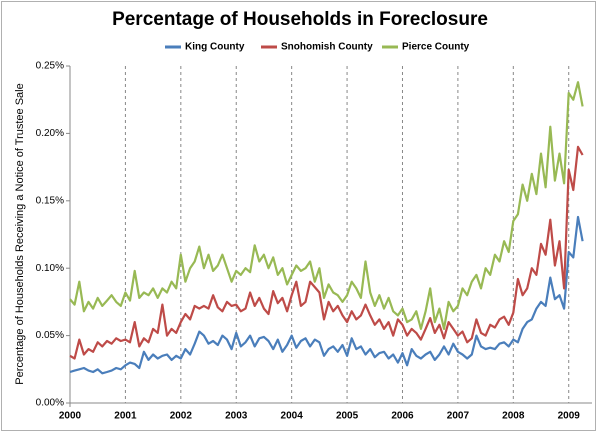 The image size is (600, 435). I want to click on x-tick-label: 2002, so click(181, 416).